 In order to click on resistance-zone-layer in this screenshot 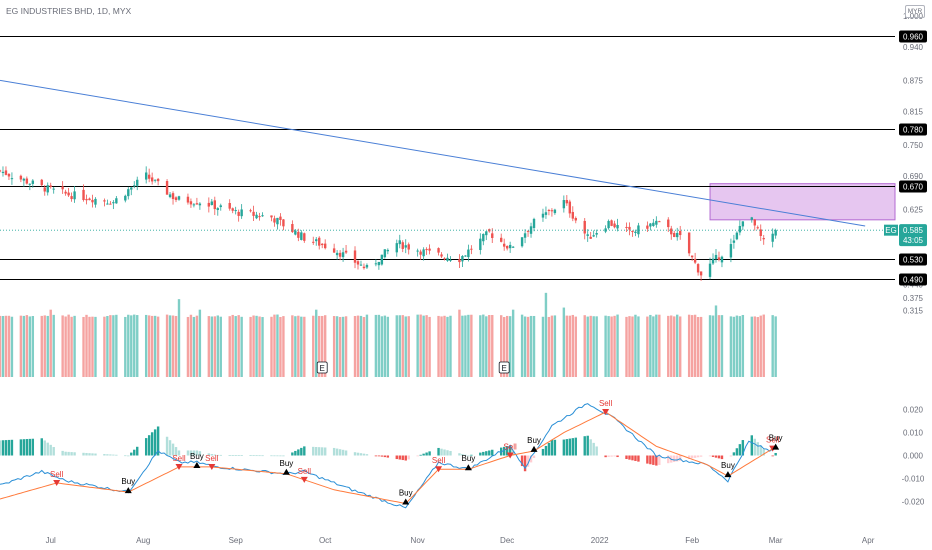, I will do `click(802, 202)`.